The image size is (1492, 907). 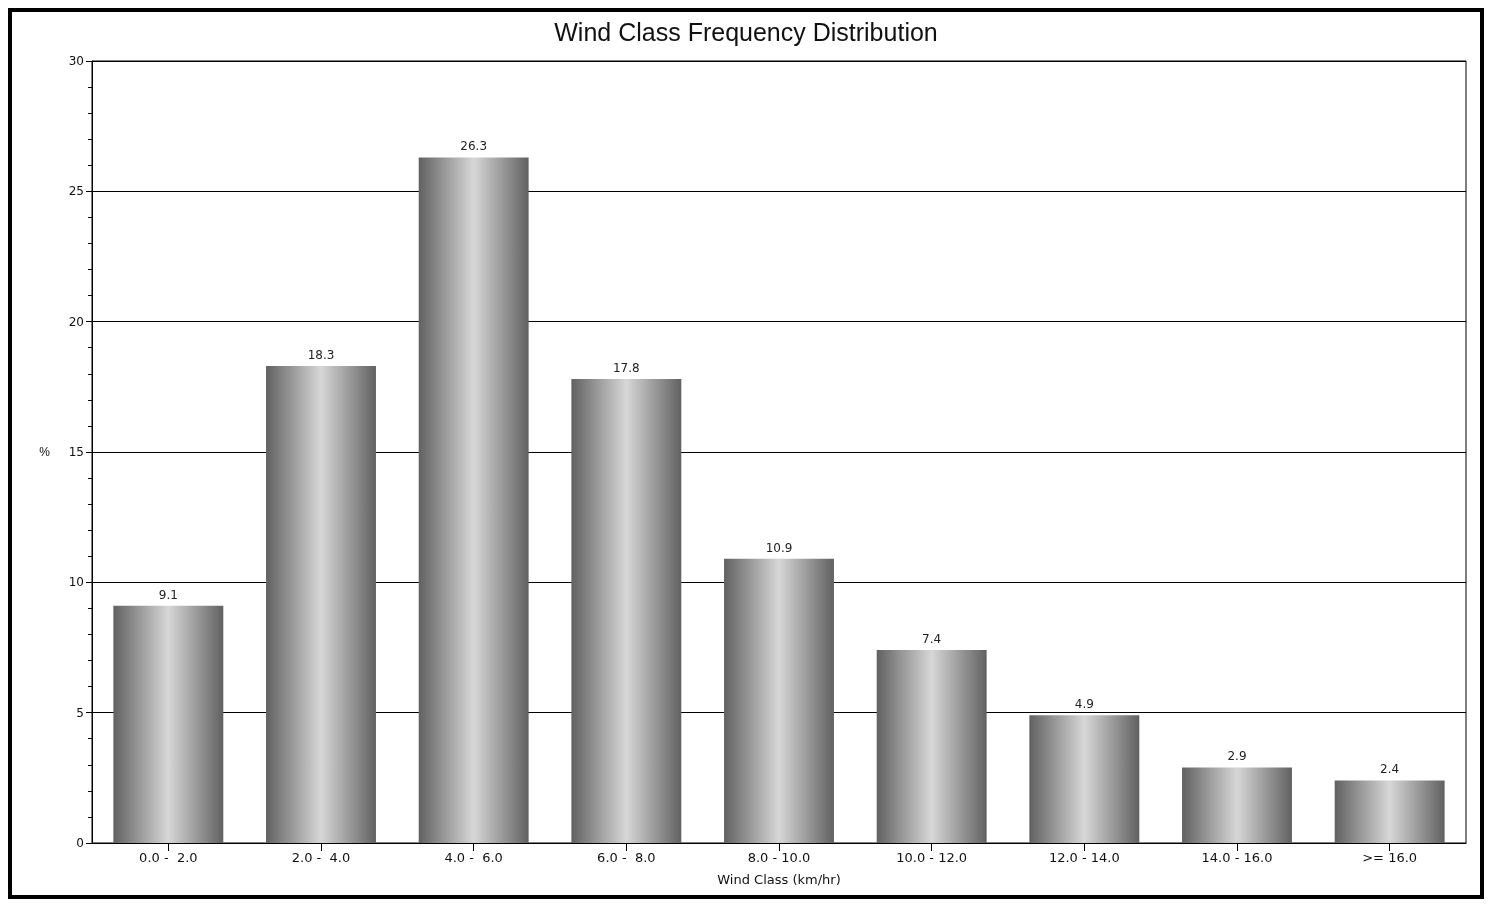 I want to click on x-tick-label: 2.0 - 4.0, so click(x=321, y=857).